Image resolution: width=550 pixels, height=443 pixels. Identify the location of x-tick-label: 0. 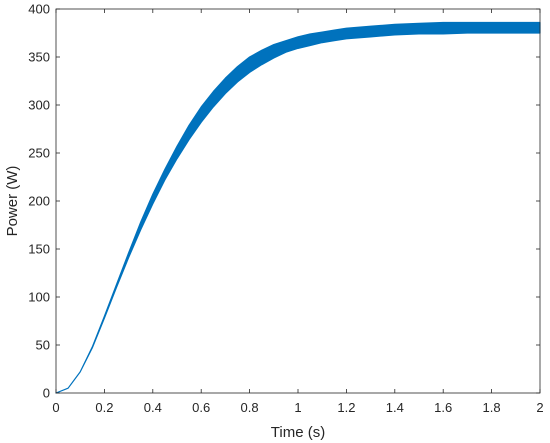
(55, 407).